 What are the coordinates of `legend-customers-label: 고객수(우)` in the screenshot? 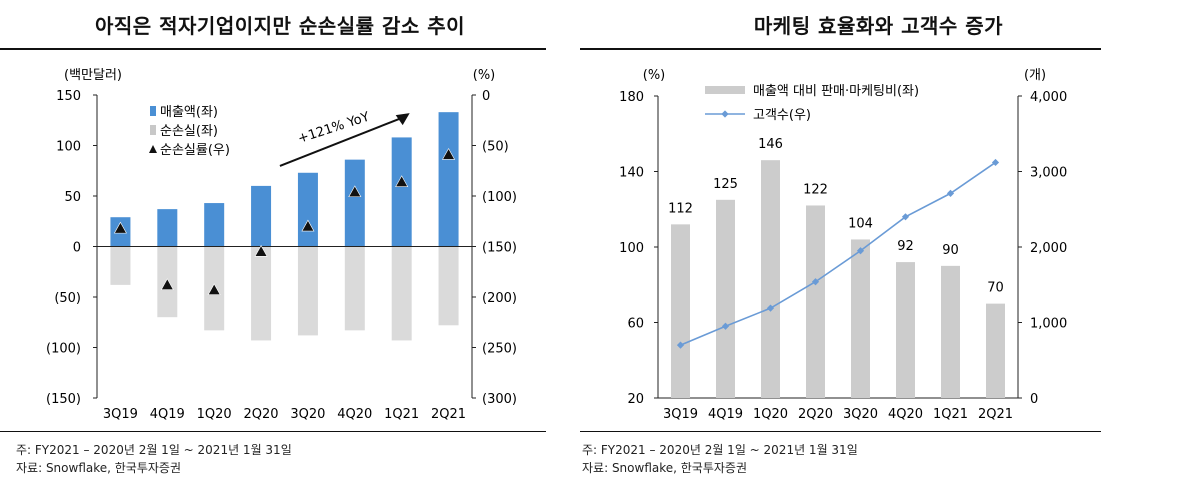 It's located at (782, 115).